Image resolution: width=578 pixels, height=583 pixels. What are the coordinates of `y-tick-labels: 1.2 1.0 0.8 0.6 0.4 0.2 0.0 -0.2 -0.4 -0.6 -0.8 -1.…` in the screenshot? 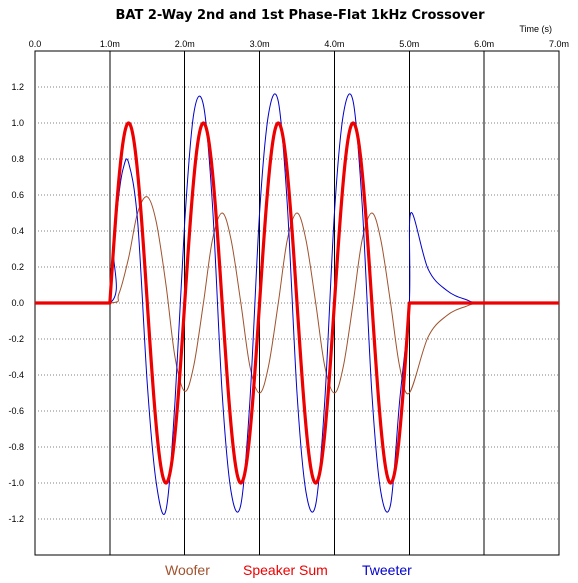 It's located at (16, 303).